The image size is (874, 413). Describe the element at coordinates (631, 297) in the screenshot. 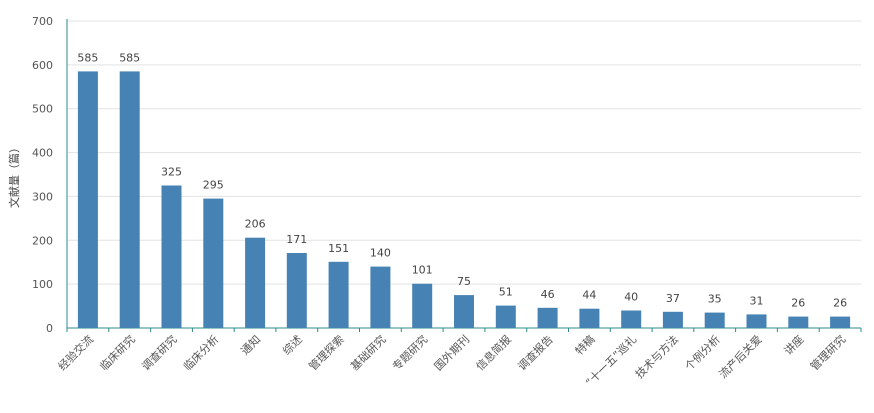

I see `data-label: 40` at that location.